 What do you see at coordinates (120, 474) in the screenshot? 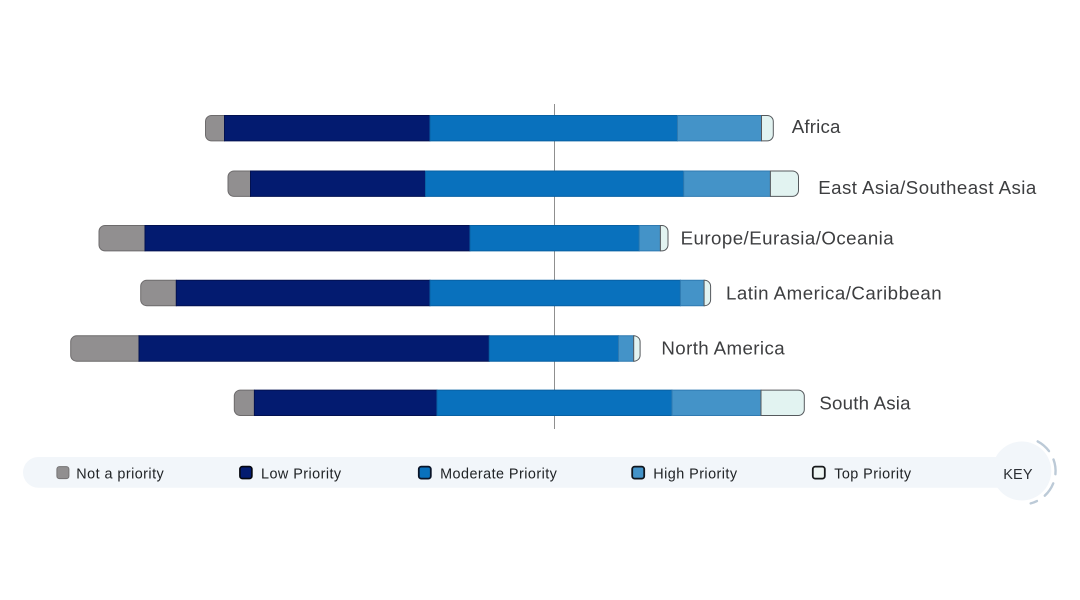
I see `svg-text: Not a priority` at bounding box center [120, 474].